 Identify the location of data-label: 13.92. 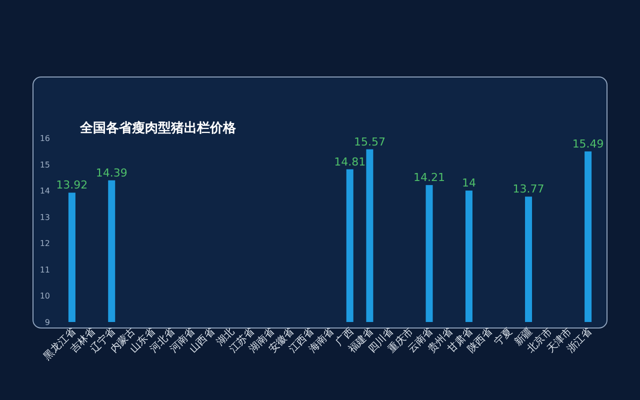
(72, 185).